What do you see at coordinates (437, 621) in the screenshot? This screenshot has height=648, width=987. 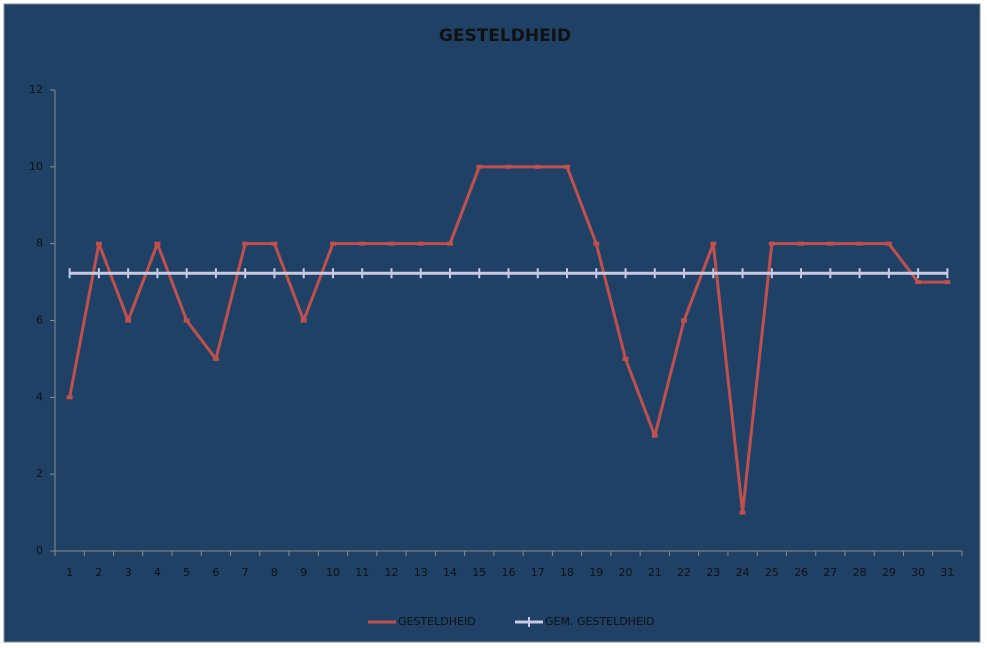 I see `legend-label: GESTELDHEID` at bounding box center [437, 621].